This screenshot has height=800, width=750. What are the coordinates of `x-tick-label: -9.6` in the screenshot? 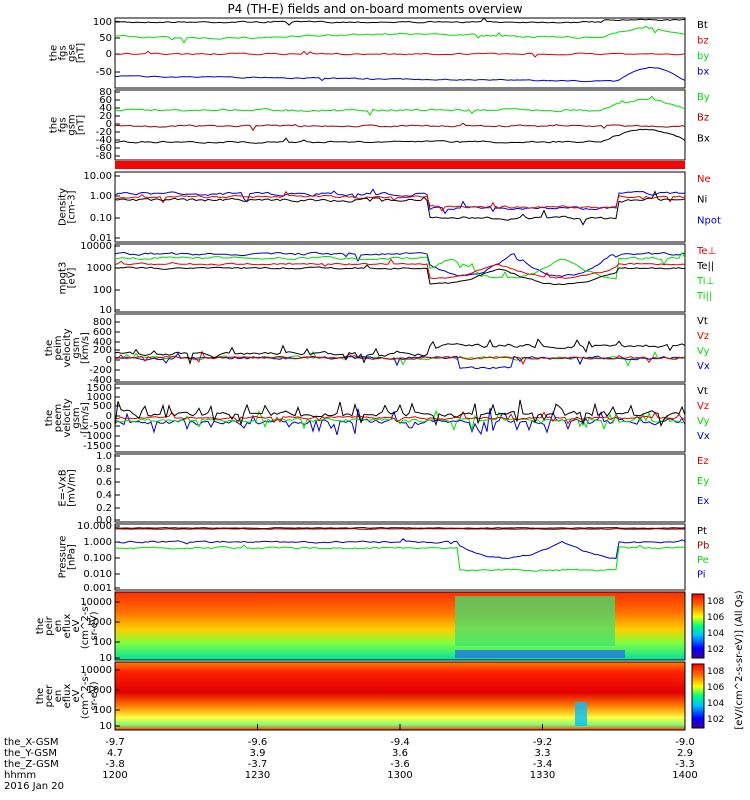 It's located at (258, 742).